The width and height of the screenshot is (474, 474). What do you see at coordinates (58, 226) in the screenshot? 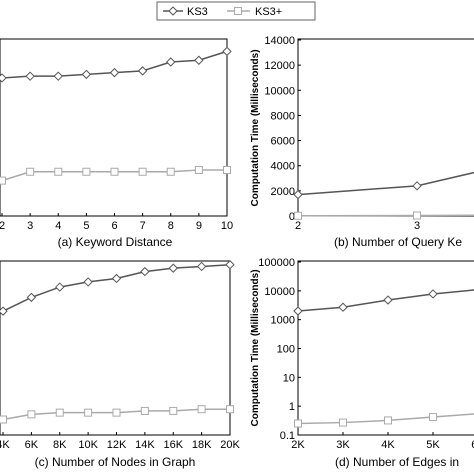
I see `panel-a-x-tick-label: 4` at bounding box center [58, 226].